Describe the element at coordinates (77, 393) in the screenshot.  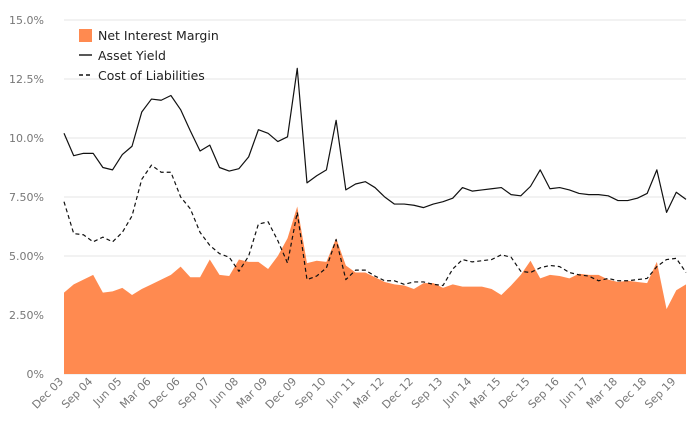
I see `x-tick-label: Sep 04` at that location.